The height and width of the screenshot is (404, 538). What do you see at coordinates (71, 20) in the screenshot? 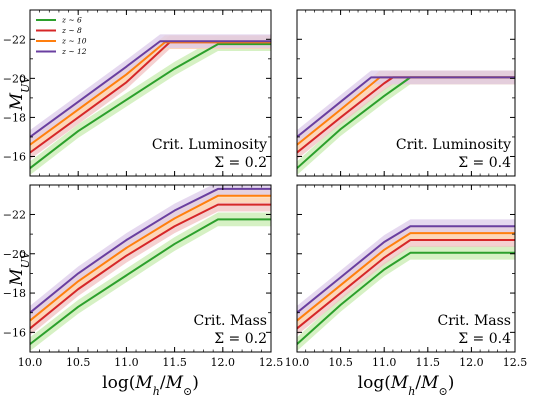
I see `legend-entry: z ~ 6` at bounding box center [71, 20].